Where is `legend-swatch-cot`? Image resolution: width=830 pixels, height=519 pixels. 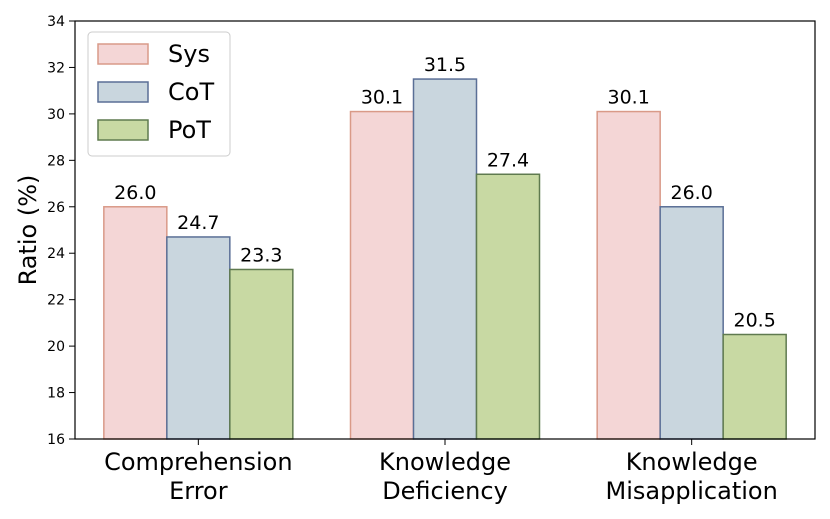
legend-swatch-cot is located at coordinates (123, 92).